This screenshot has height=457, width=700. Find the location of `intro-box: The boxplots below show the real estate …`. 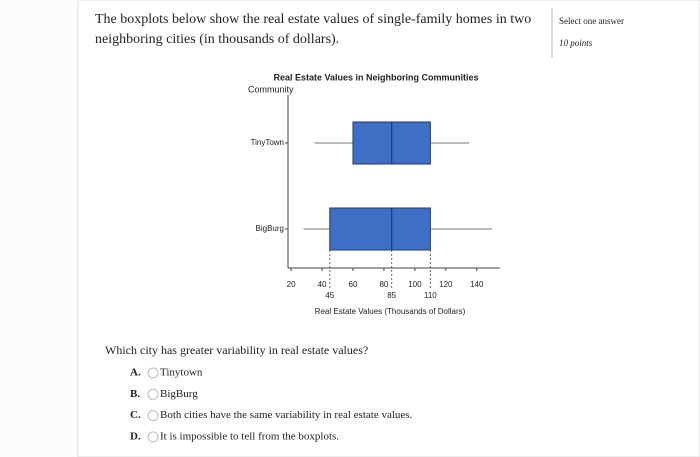

intro-box: The boxplots below show the real estate … is located at coordinates (313, 29).